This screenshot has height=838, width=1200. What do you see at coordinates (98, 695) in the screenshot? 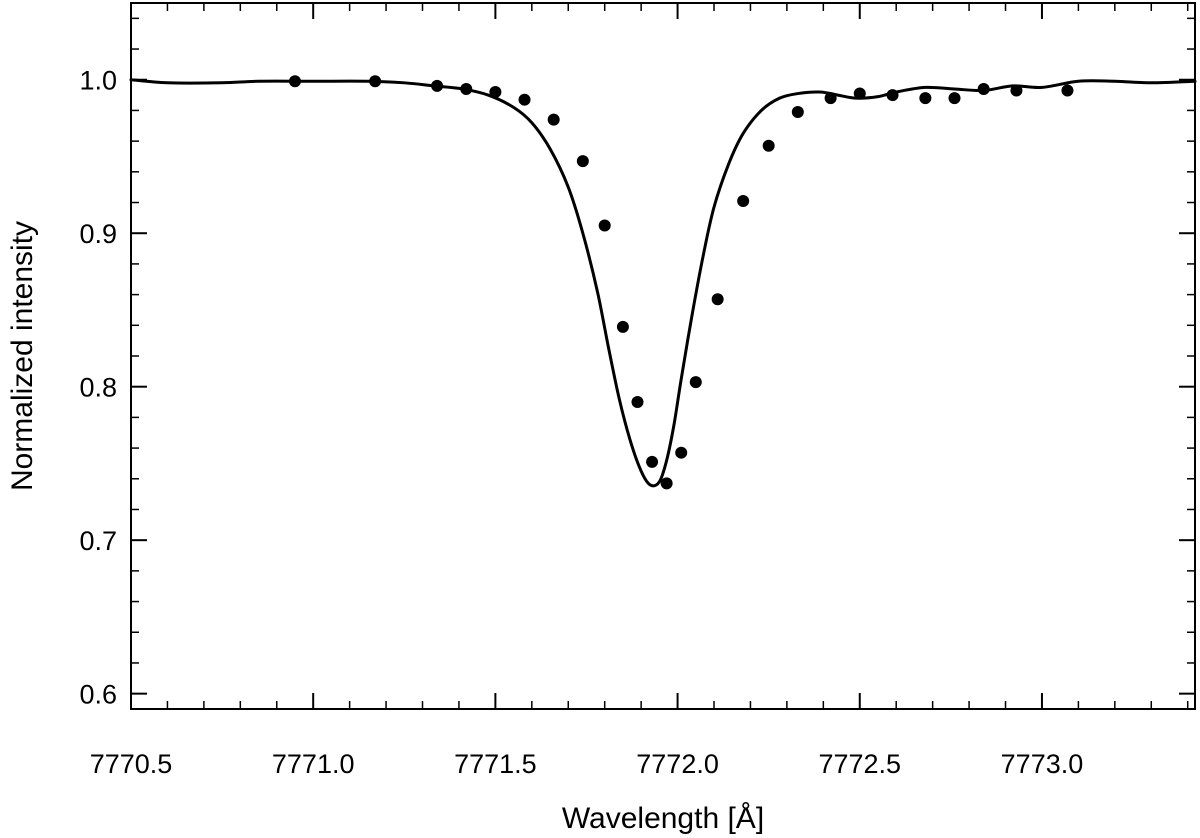
I see `y-tick-label: 0.6` at bounding box center [98, 695].